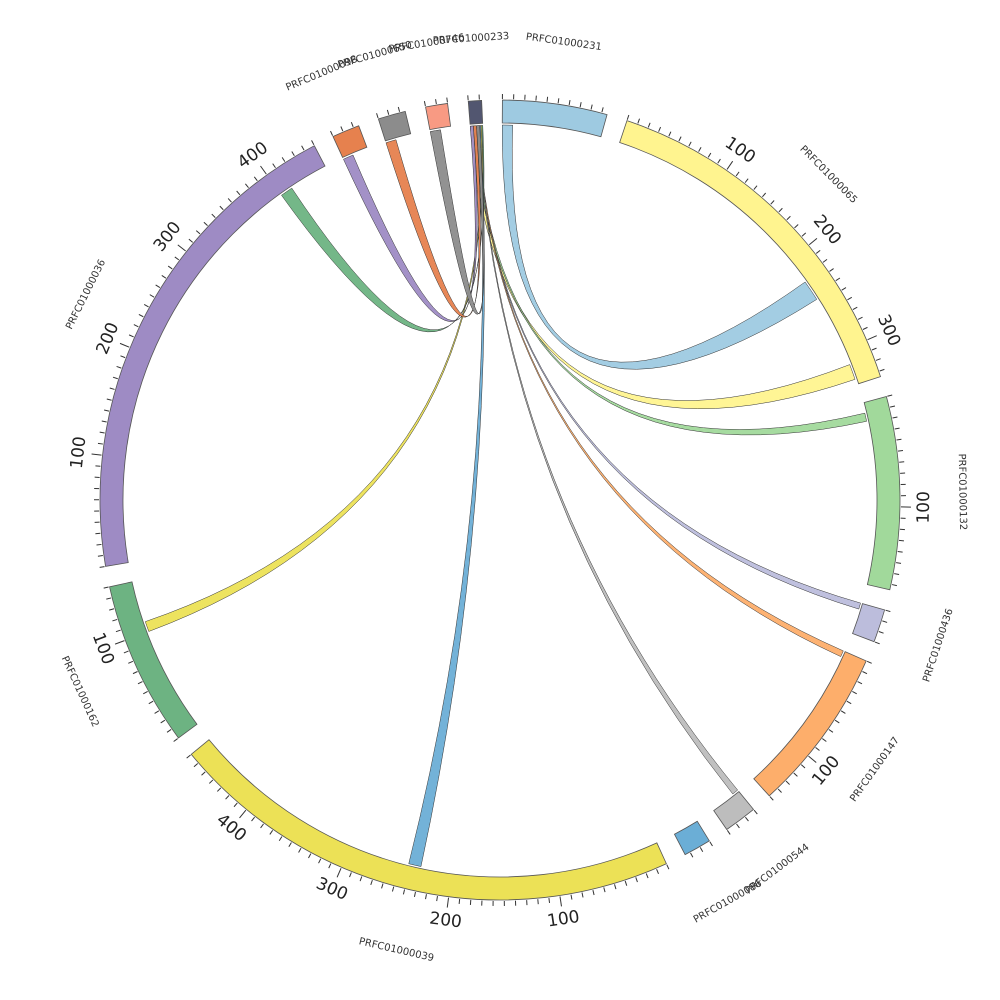 The width and height of the screenshot is (1000, 1000). Describe the element at coordinates (108, 339) in the screenshot. I see `tick-label-PRFC01000036-200: 200` at that location.